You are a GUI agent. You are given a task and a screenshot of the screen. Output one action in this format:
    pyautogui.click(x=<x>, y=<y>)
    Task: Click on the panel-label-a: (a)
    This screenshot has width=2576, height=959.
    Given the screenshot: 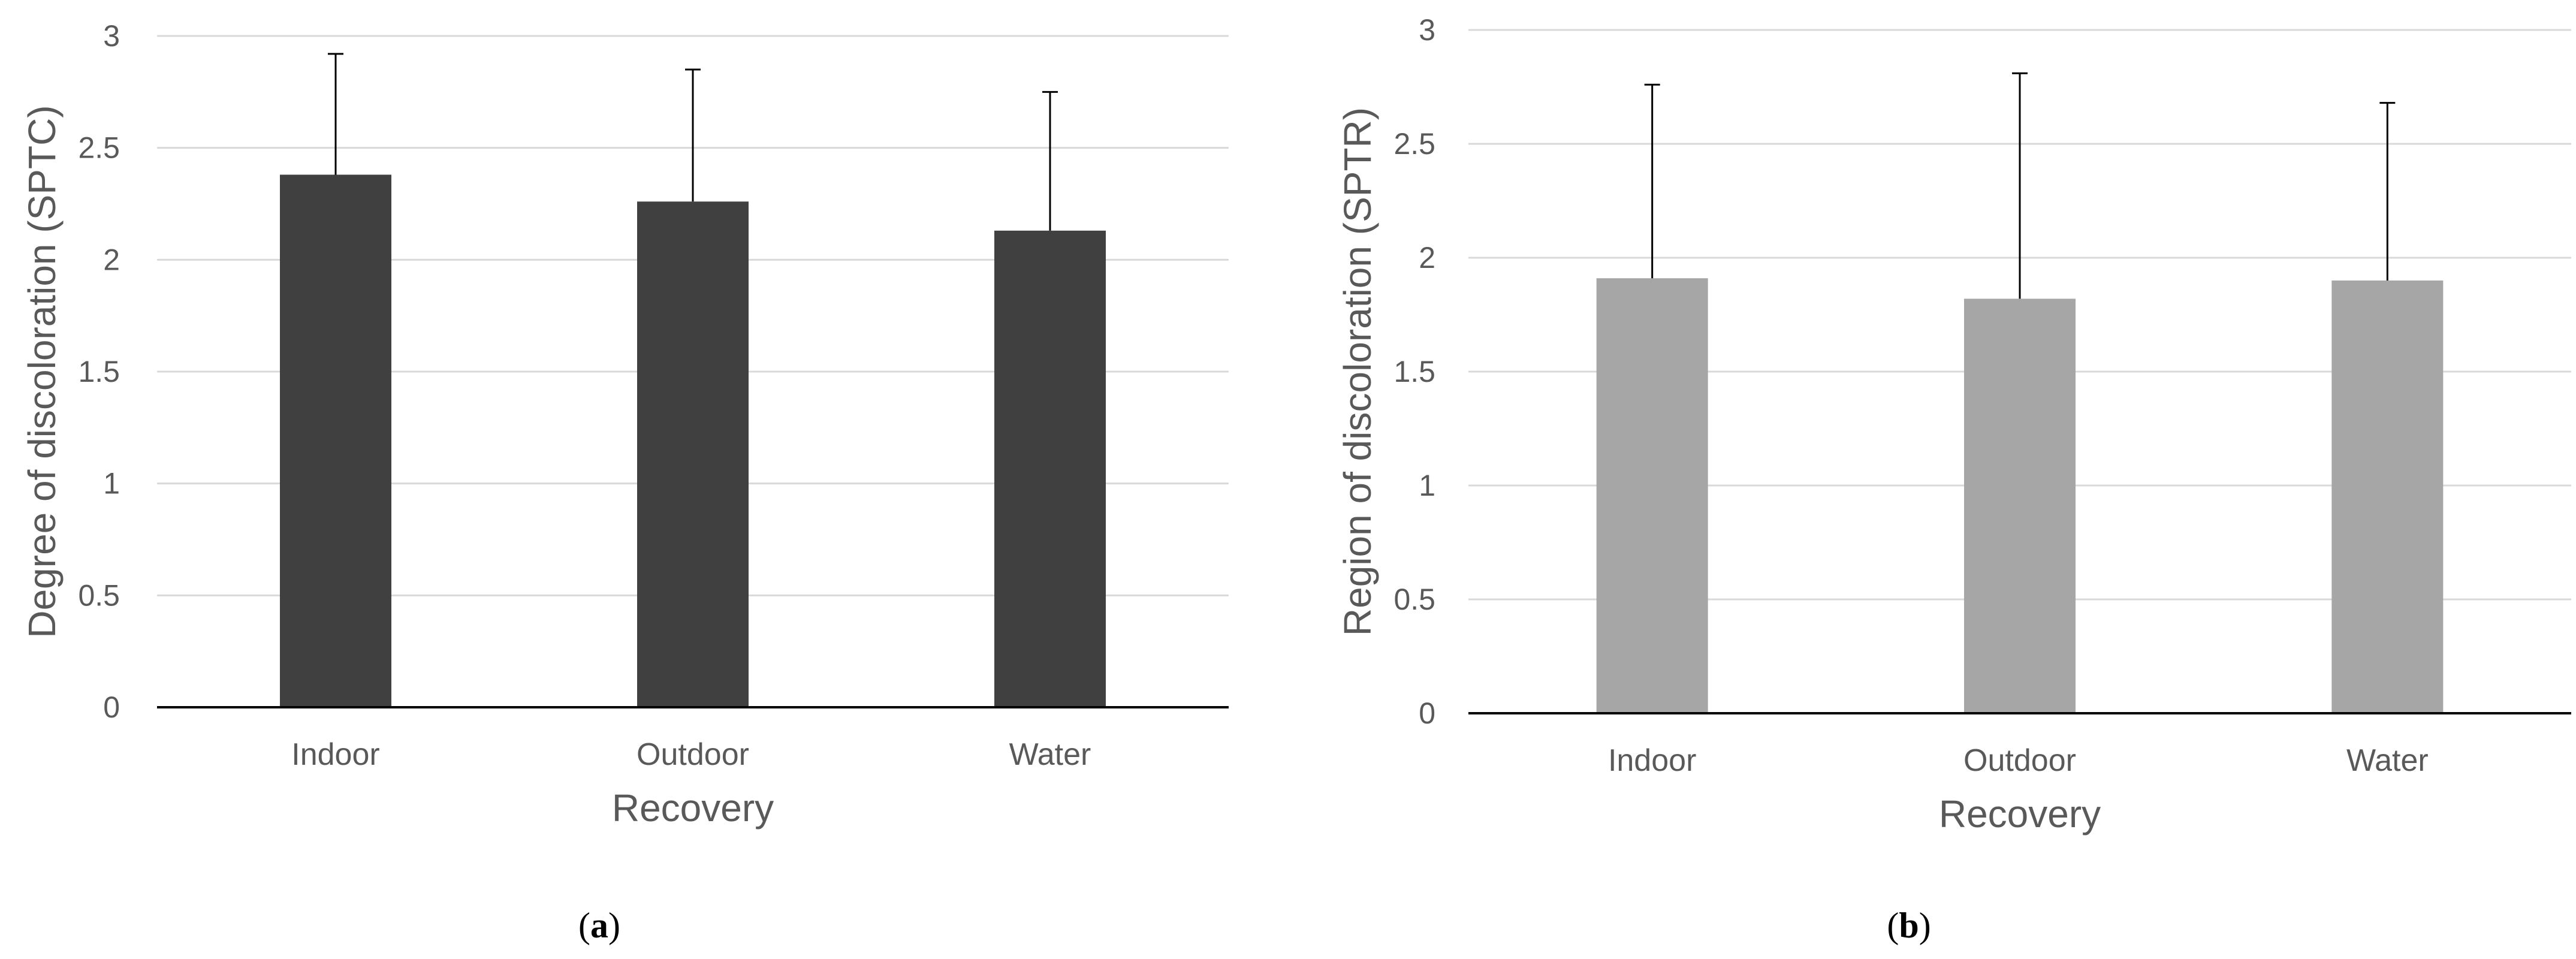 What is the action you would take?
    pyautogui.click(x=599, y=925)
    